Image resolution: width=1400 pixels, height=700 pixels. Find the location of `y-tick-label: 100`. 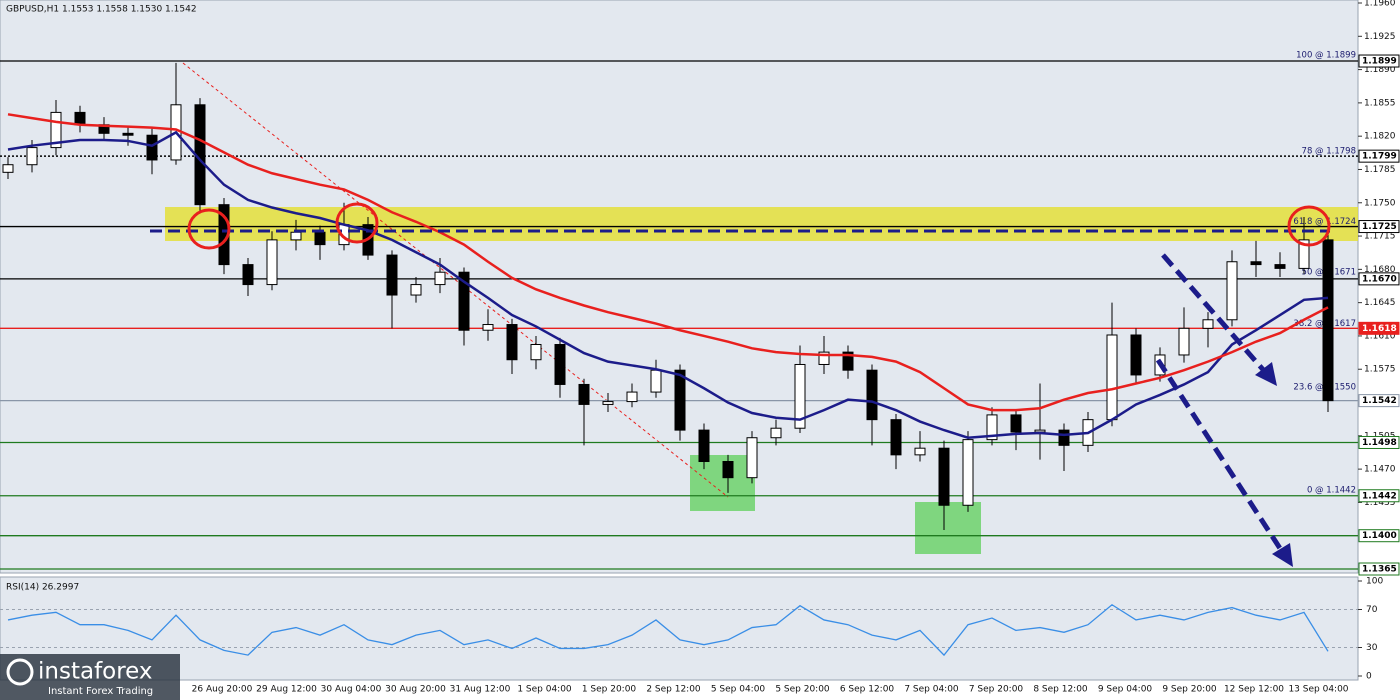

y-tick-label: 100 is located at coordinates (1374, 582).